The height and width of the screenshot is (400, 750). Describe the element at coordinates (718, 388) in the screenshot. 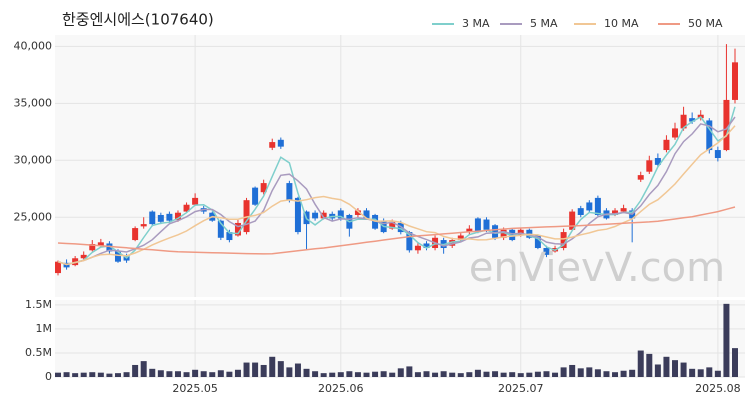

I see `x-tick-label: 2025.08` at that location.